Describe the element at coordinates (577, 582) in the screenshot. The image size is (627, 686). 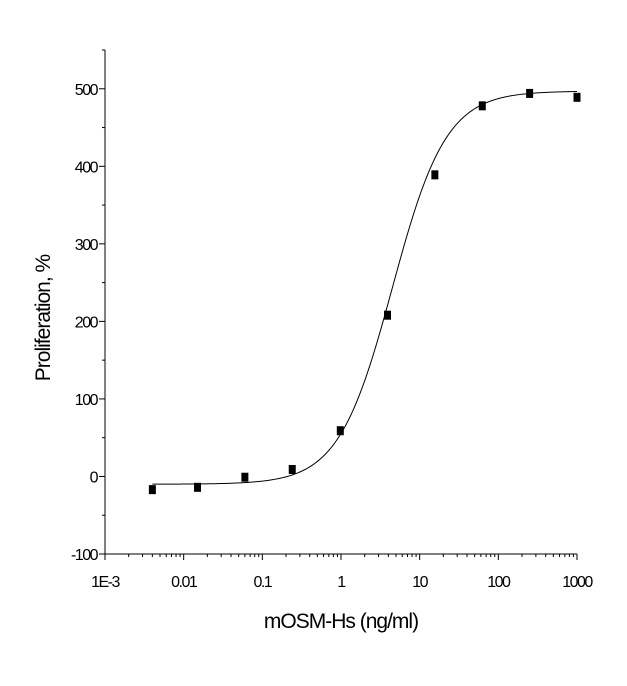
I see `x-tick-label: 1000` at that location.